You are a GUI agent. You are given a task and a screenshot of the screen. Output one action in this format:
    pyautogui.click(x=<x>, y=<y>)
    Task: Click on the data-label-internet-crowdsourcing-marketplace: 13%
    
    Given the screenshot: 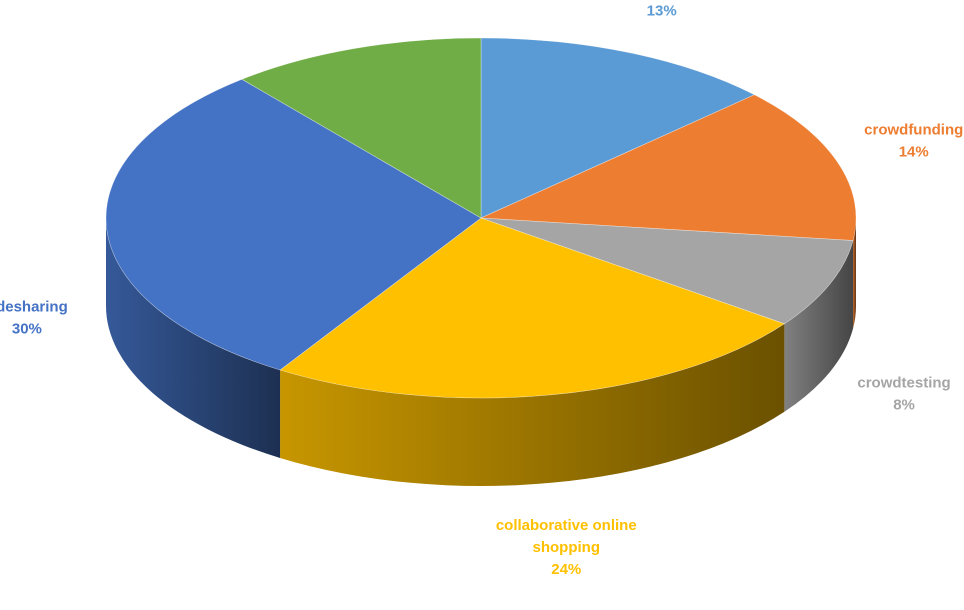 What is the action you would take?
    pyautogui.click(x=662, y=11)
    